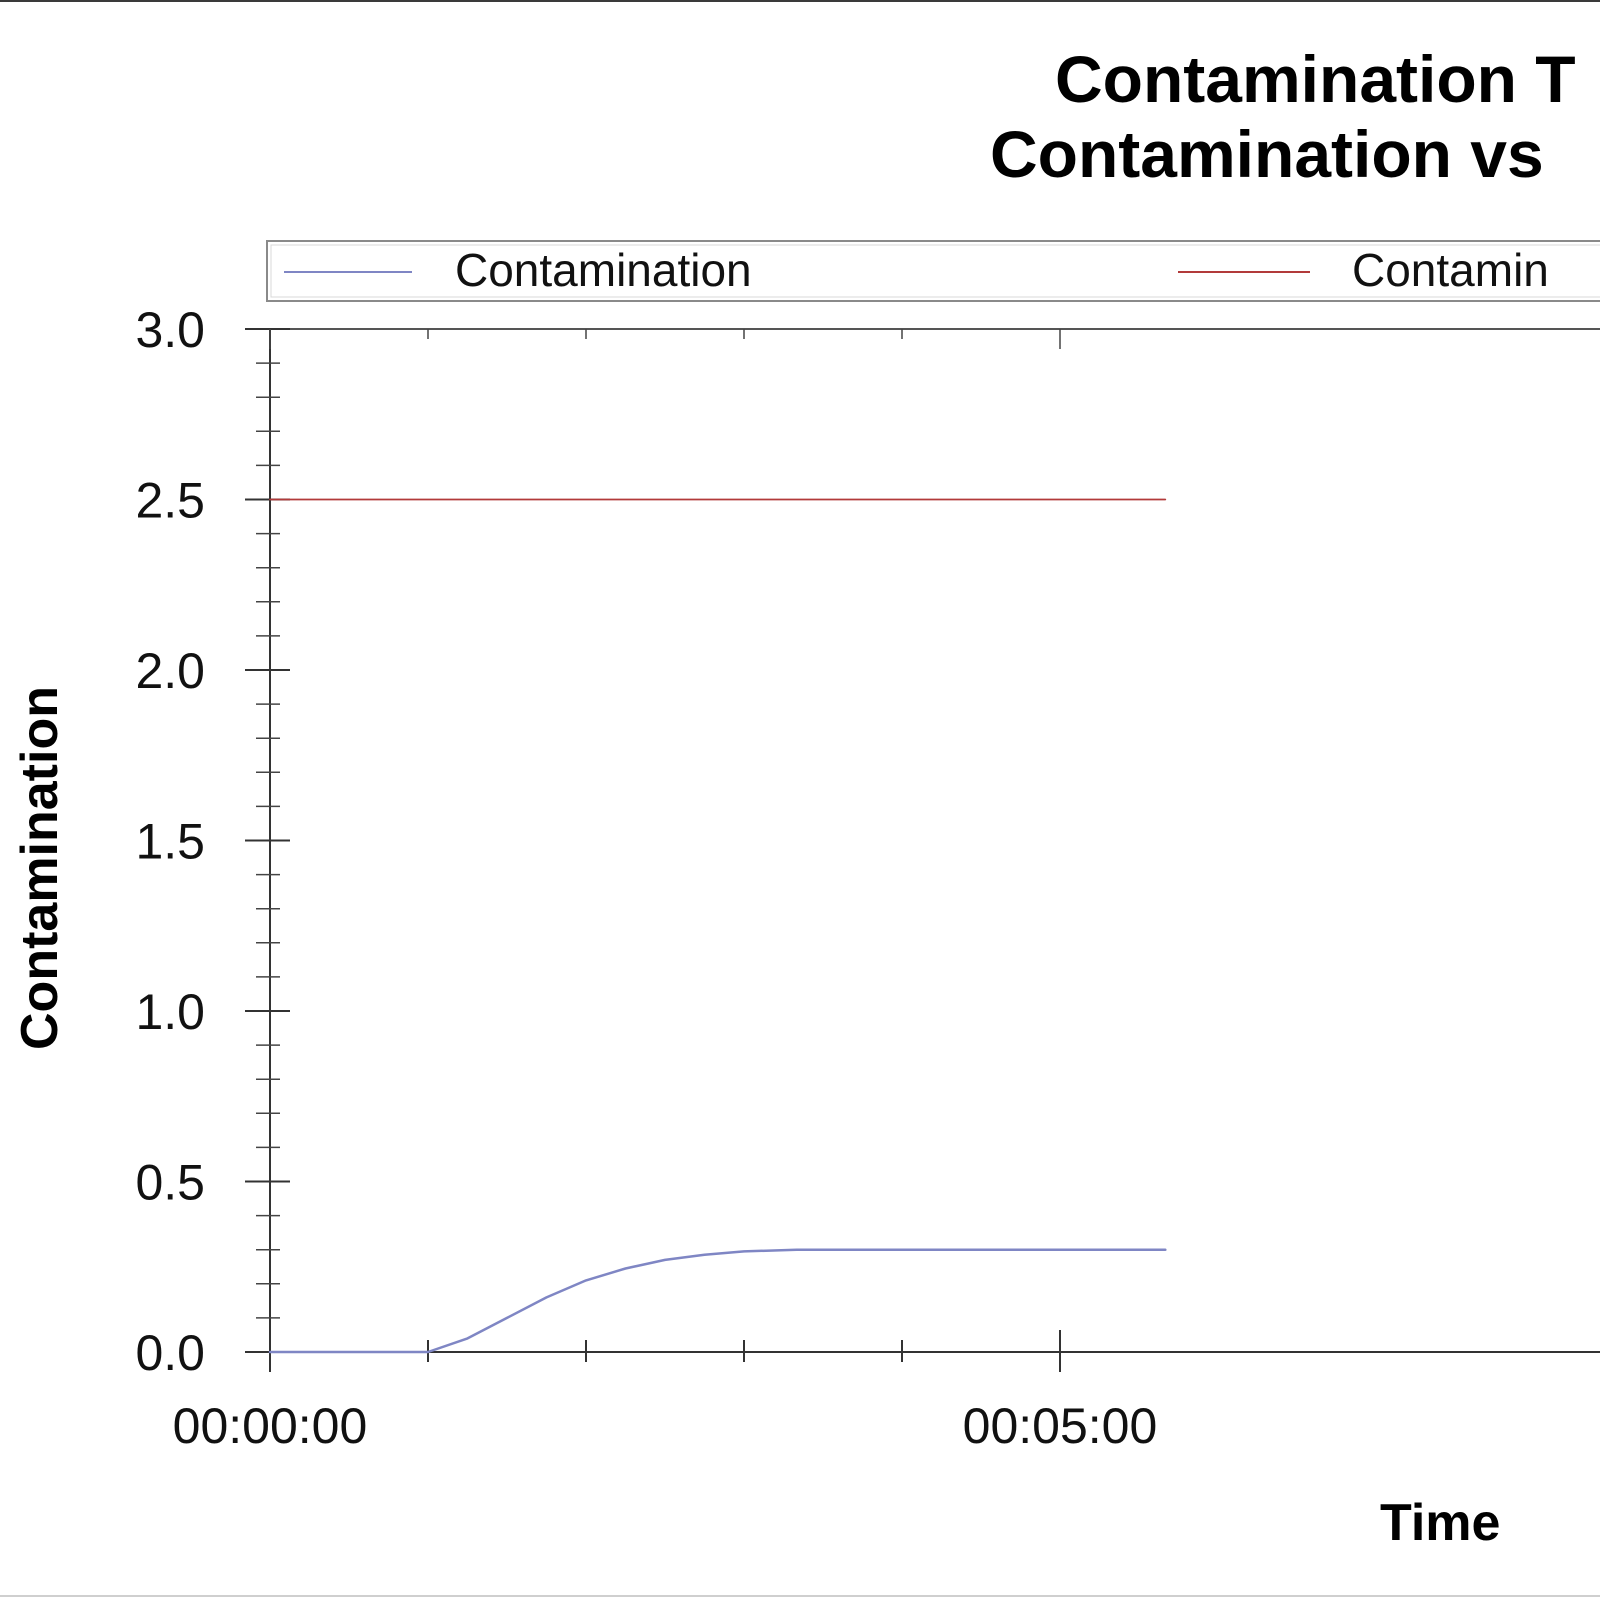 The width and height of the screenshot is (1600, 1600). Describe the element at coordinates (1267, 154) in the screenshot. I see `chart-title-line-2: Contamination vs` at that location.